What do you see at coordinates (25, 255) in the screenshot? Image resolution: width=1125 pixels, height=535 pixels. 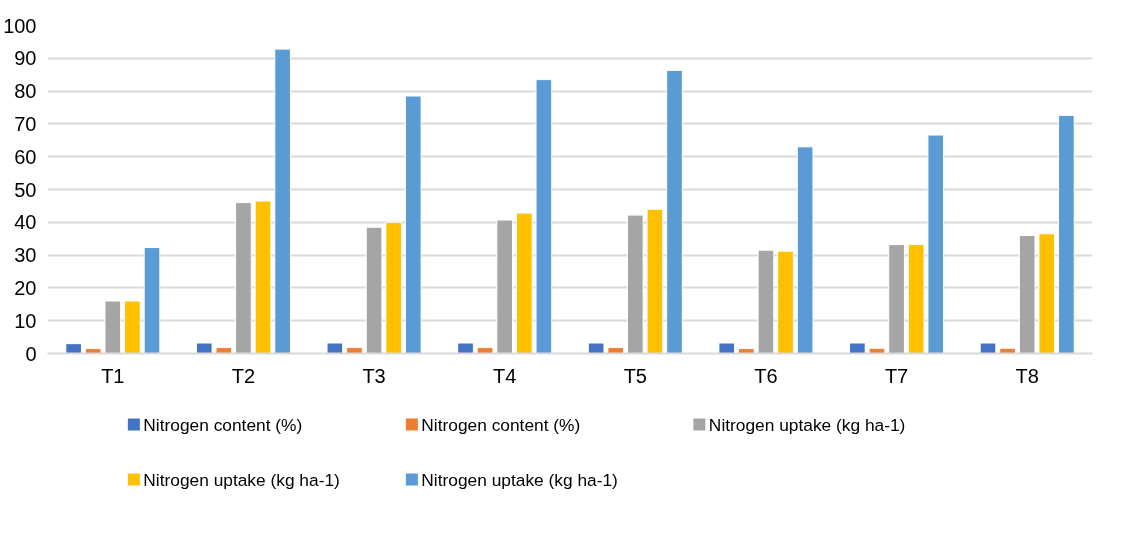 I see `y-tick-label: 30` at bounding box center [25, 255].